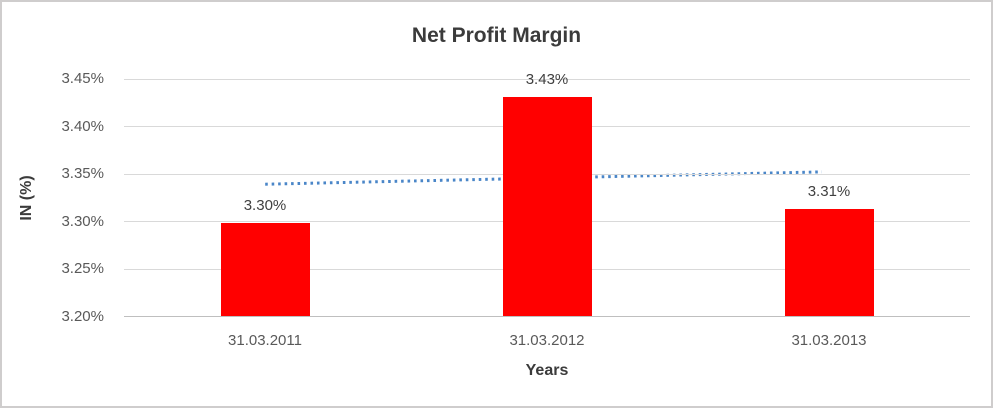 The width and height of the screenshot is (993, 408). What do you see at coordinates (82, 221) in the screenshot?
I see `y-tick-label: 3.30%` at bounding box center [82, 221].